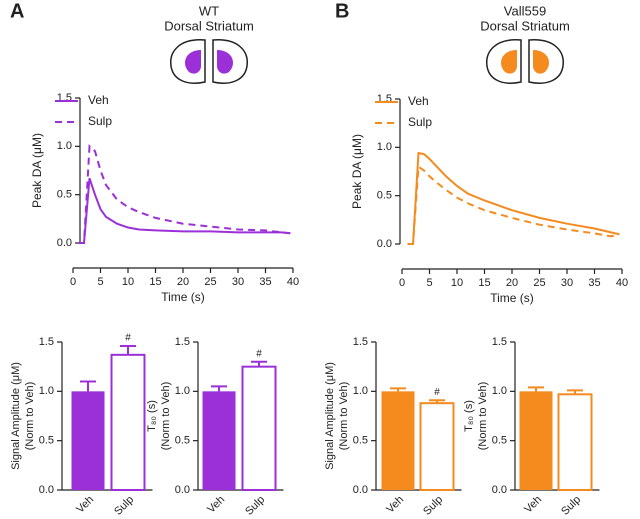 The height and width of the screenshot is (519, 640). Describe the element at coordinates (17, 11) in the screenshot. I see `panel-label: A` at that location.